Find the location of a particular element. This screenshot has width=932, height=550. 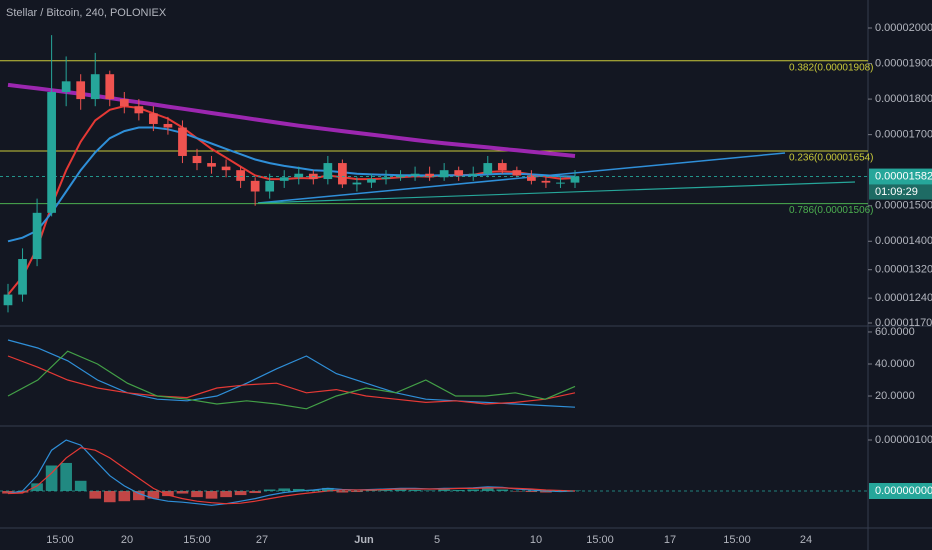

fib-label: 0.382(0.00001908) is located at coordinates (831, 67).